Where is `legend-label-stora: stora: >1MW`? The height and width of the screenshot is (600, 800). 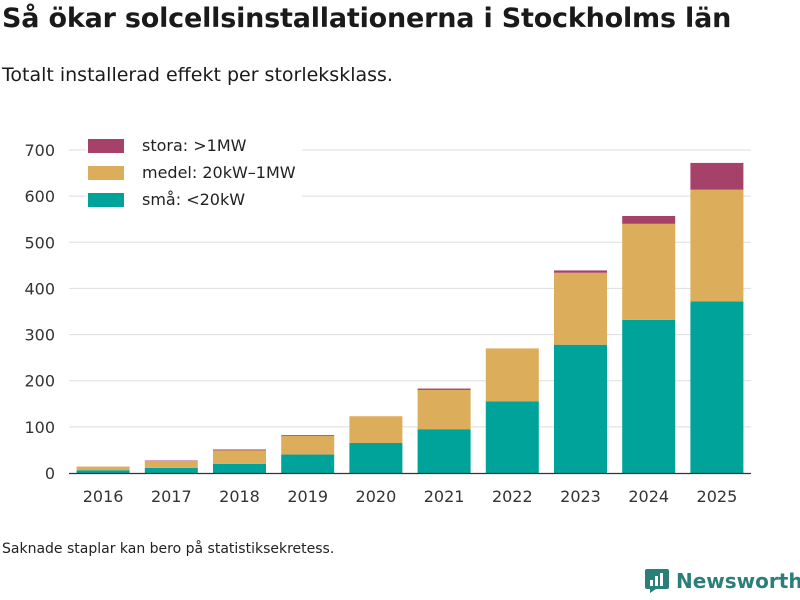 legend-label-stora: stora: >1MW is located at coordinates (194, 145).